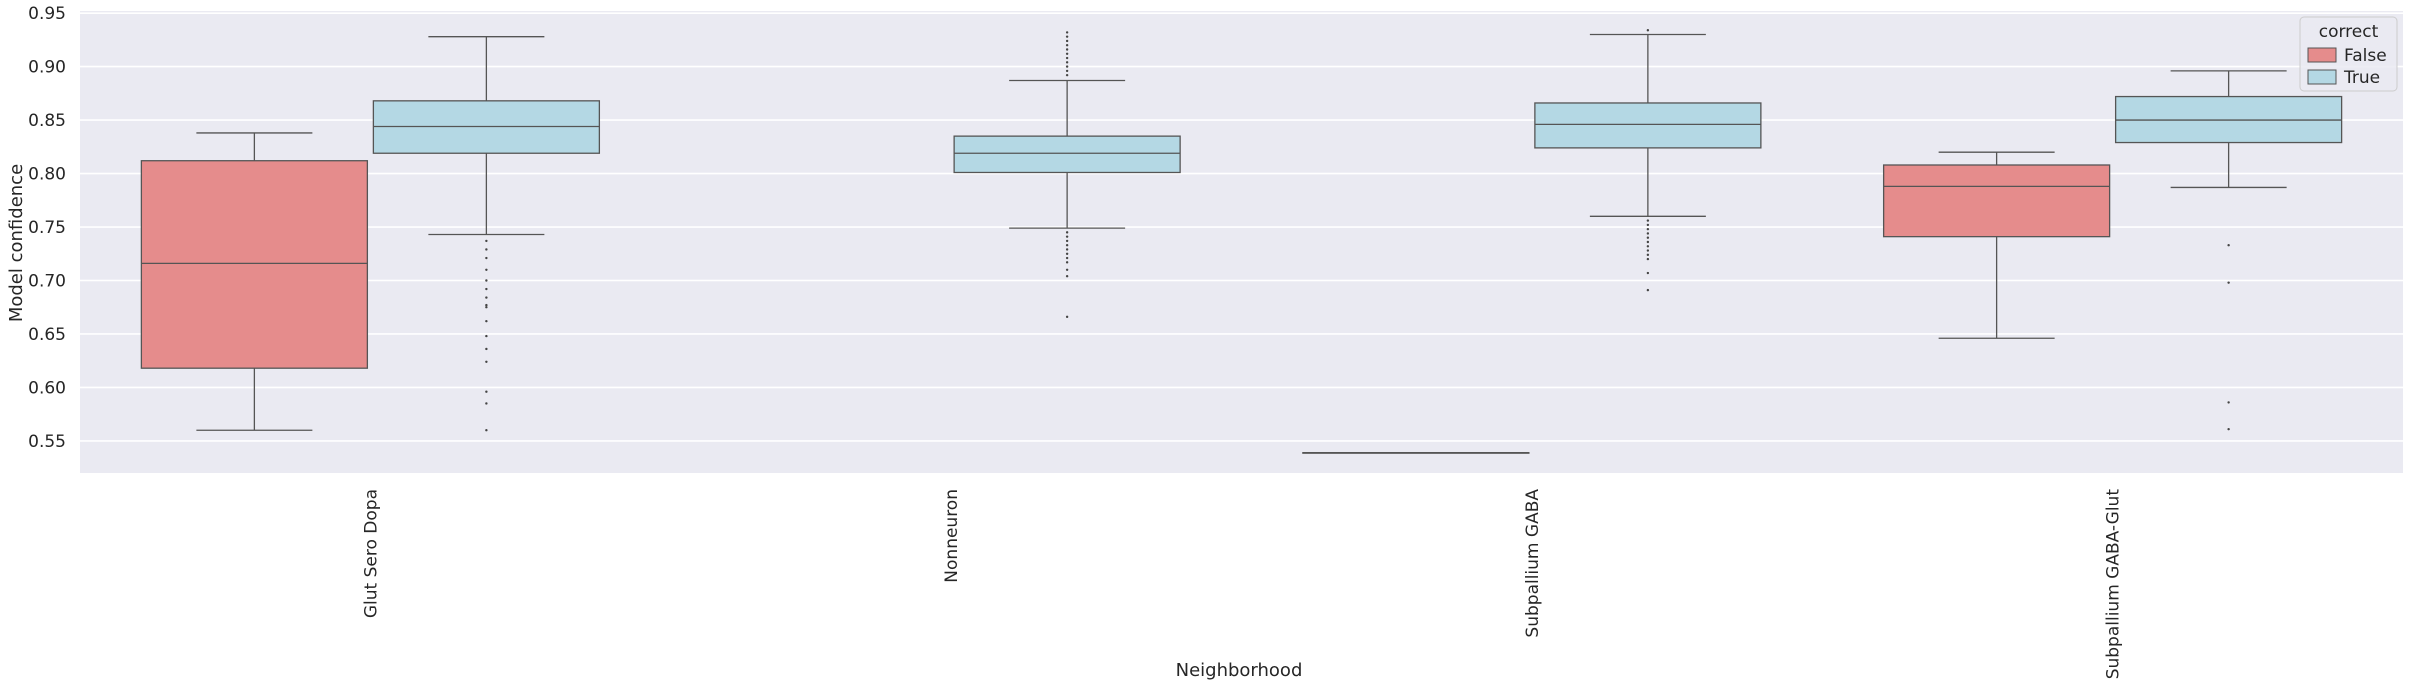  I want to click on y-tick-label: 0.80, so click(47, 175).